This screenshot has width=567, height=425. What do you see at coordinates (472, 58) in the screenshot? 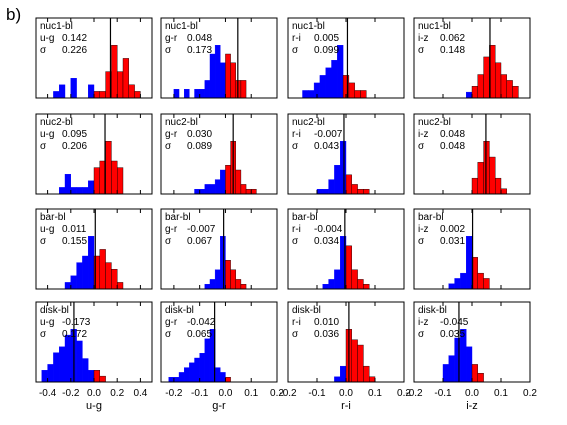
I see `panel-nuc1-bl-i-z: nuc1-bli-z 0.062 σ 0.148` at bounding box center [472, 58].